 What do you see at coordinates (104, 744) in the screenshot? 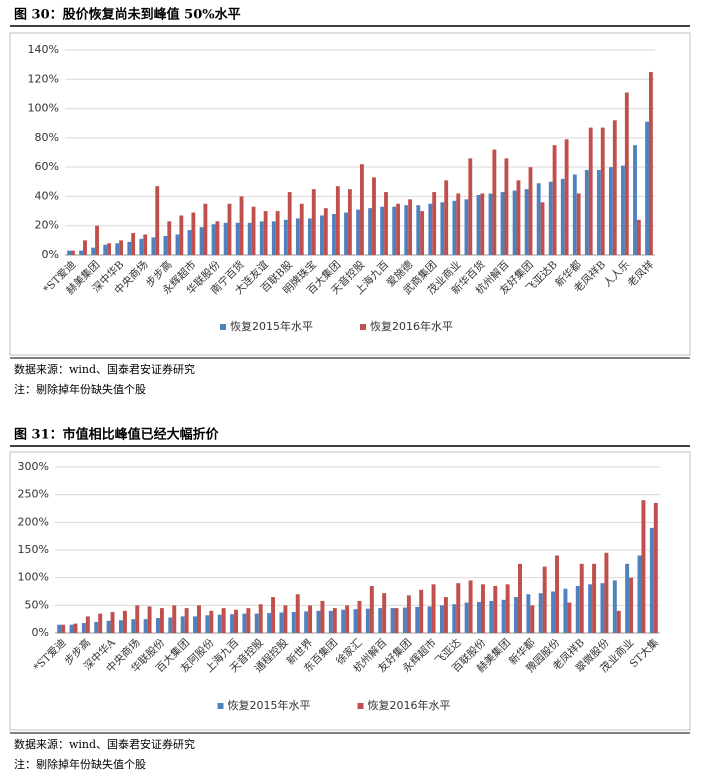
I see `source-note: 数据来源：wind、国泰君安证券研究` at bounding box center [104, 744].